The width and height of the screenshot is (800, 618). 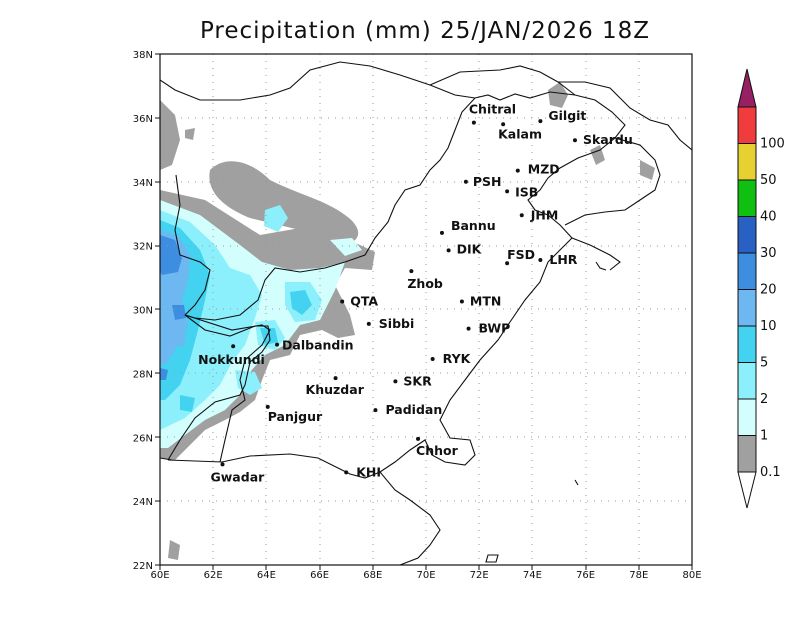 I want to click on india-border, so click(x=596, y=254).